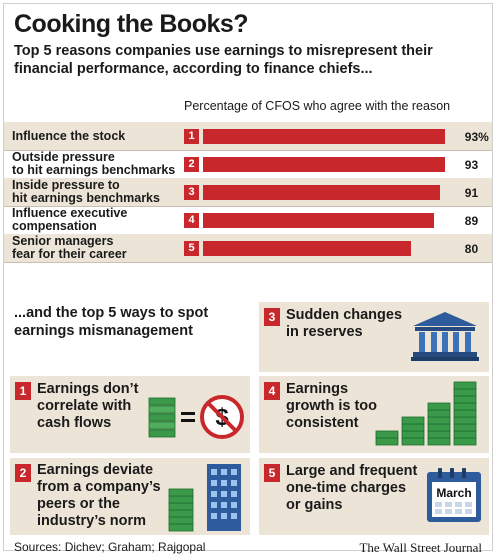  What do you see at coordinates (196, 417) in the screenshot?
I see `cash-not-equal-dollar-icon: $` at bounding box center [196, 417].